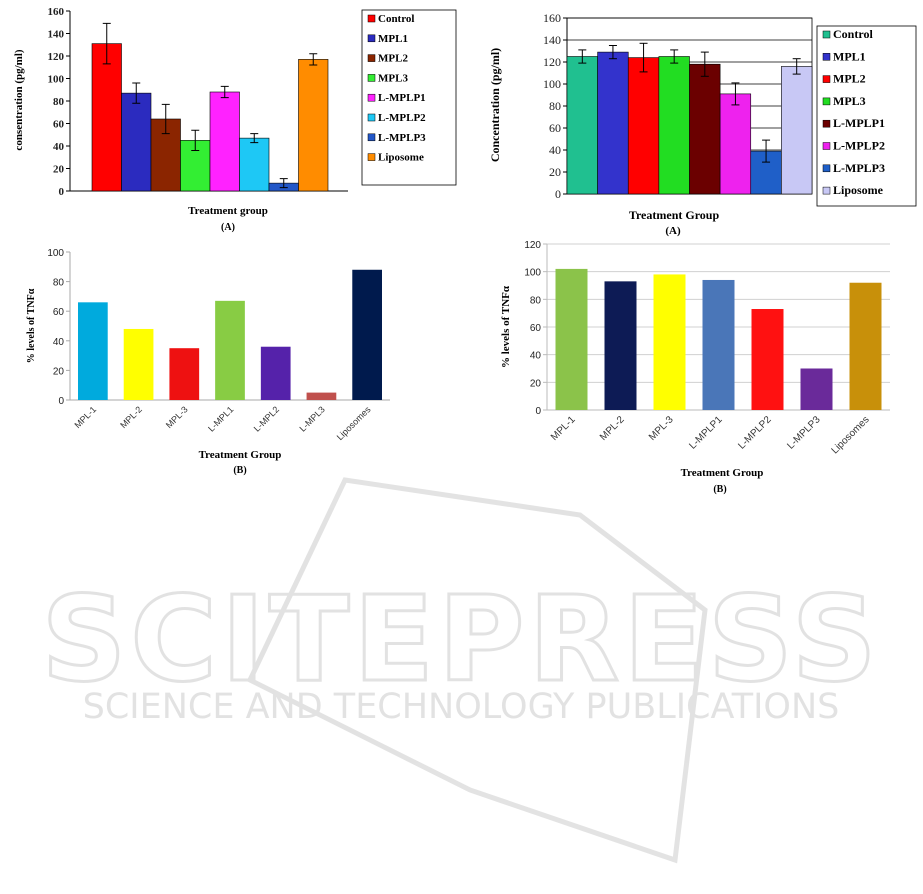 Image resolution: width=923 pixels, height=894 pixels. What do you see at coordinates (755, 433) in the screenshot?
I see `x-tick-label: L-MPLP2` at bounding box center [755, 433].